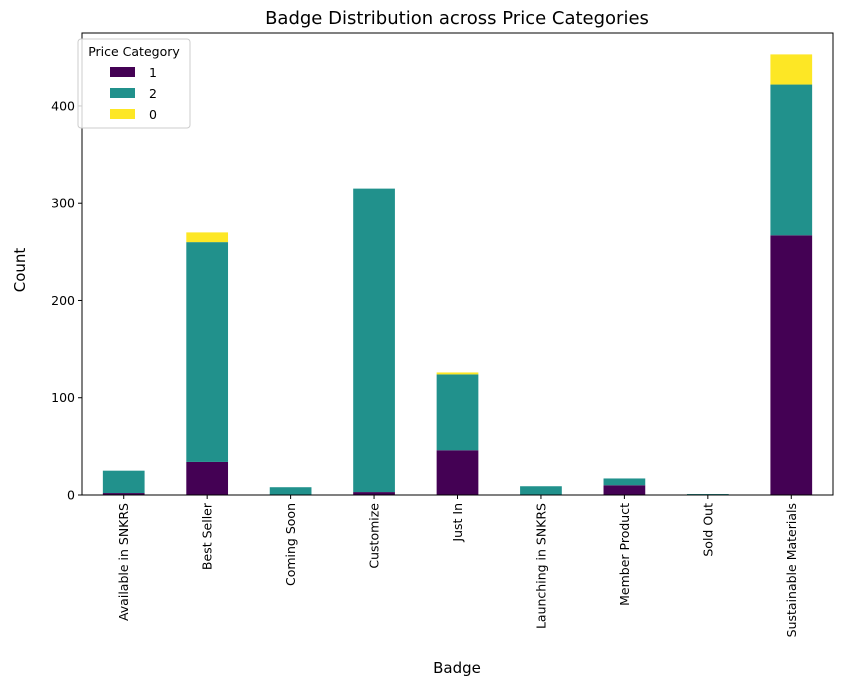  I want to click on y-tick-label: 400, so click(63, 105).